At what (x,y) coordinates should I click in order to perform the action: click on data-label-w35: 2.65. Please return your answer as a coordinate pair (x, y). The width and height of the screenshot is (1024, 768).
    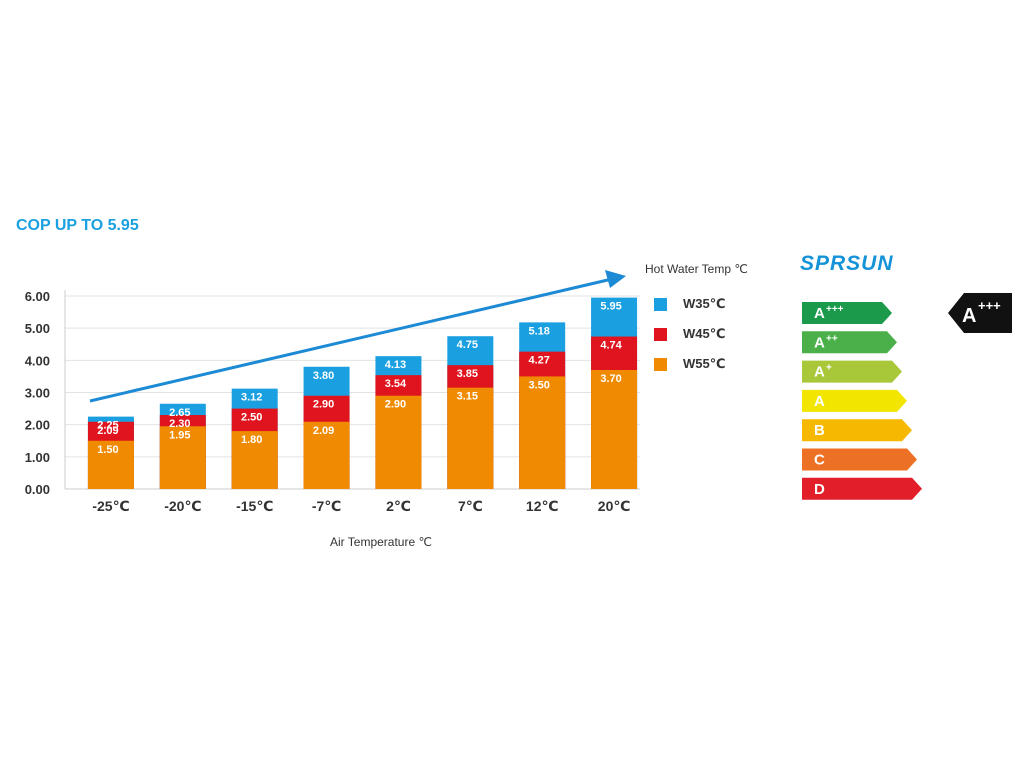
    Looking at the image, I should click on (179, 413).